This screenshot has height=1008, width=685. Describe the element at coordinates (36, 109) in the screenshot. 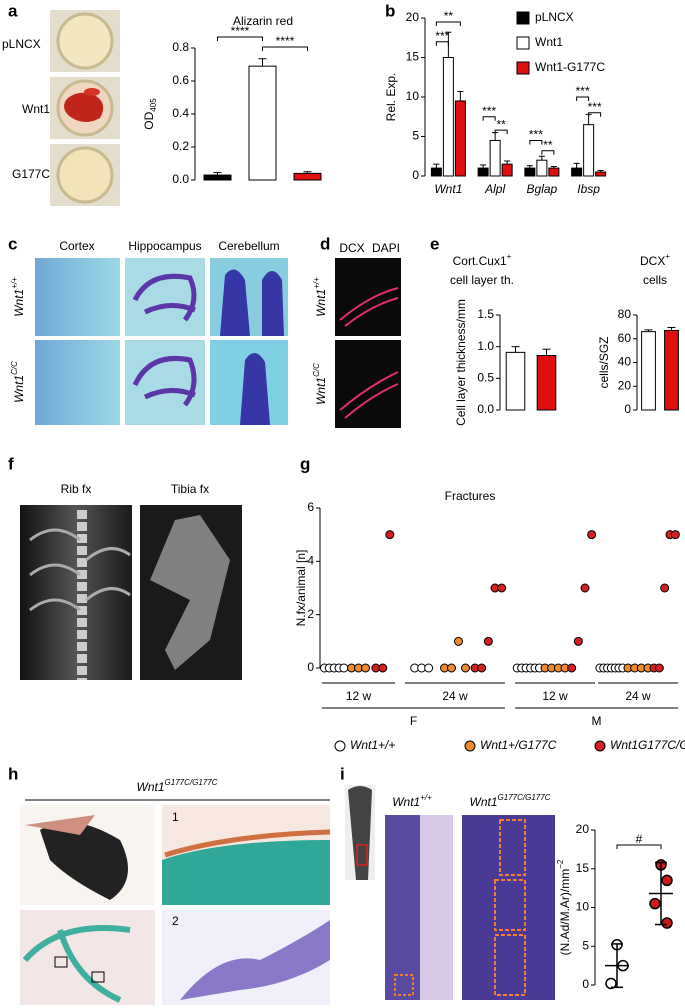

I see `well-label: Wnt1` at that location.